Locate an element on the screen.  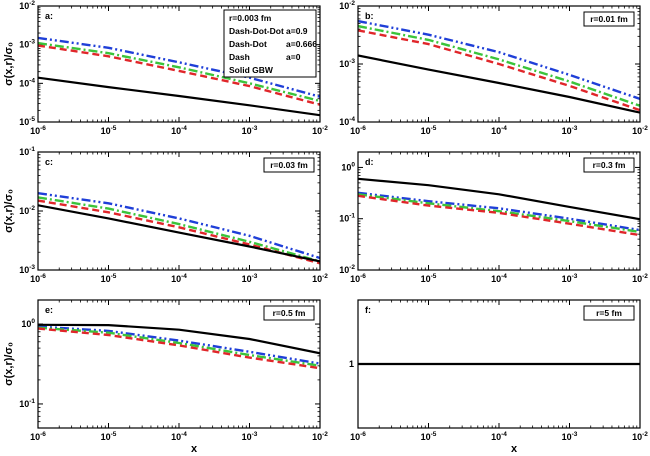
panel-tag: e: is located at coordinates (49, 310).